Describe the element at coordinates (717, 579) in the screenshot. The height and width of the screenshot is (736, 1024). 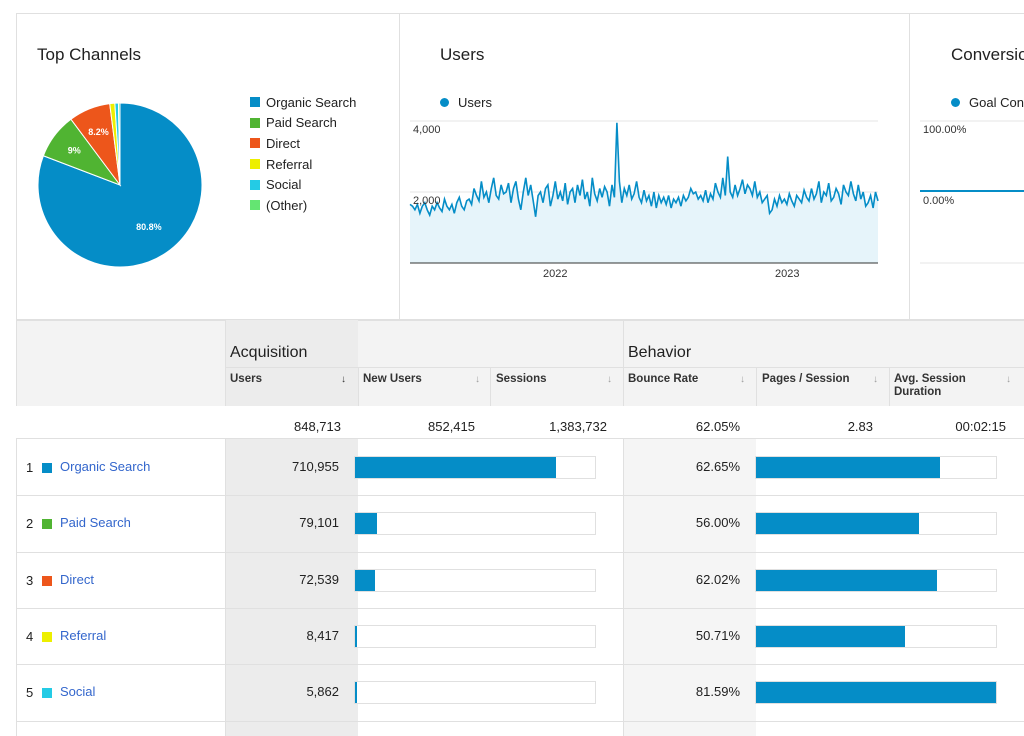
I see `row-bounce-rate-value: 62.02%` at that location.